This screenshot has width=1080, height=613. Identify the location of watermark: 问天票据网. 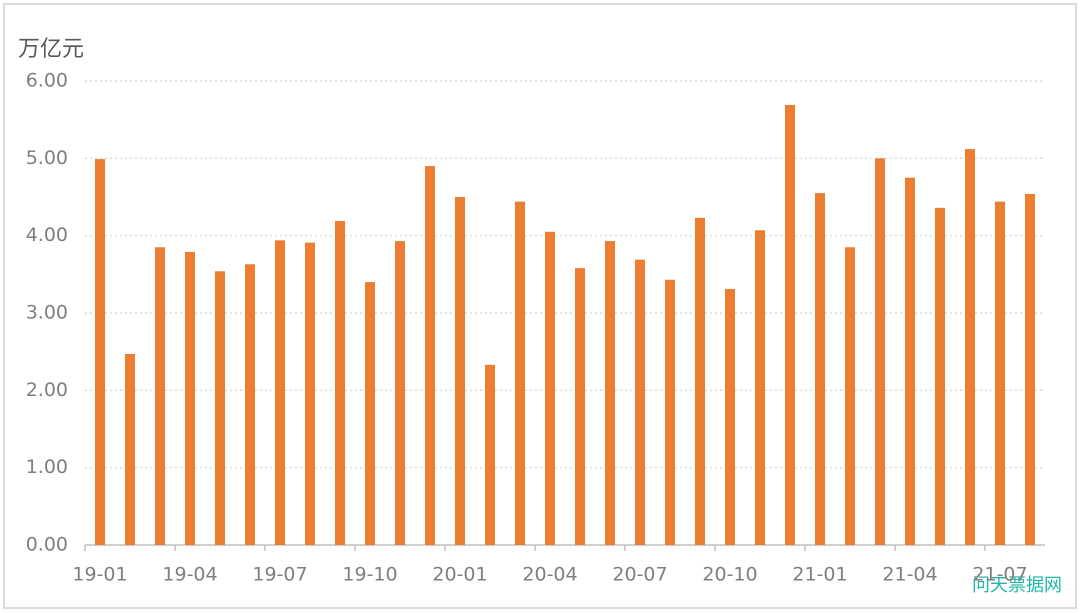
(1017, 585).